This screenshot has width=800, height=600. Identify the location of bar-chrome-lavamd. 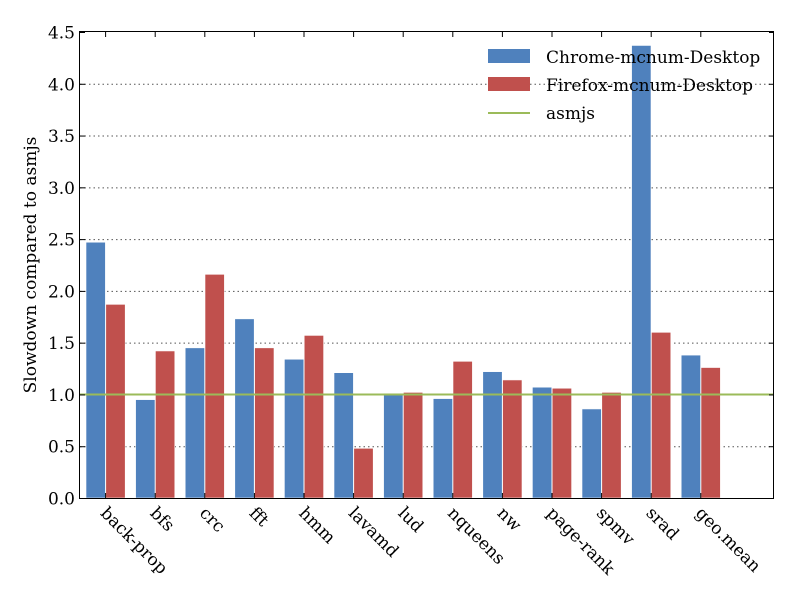
(343, 435).